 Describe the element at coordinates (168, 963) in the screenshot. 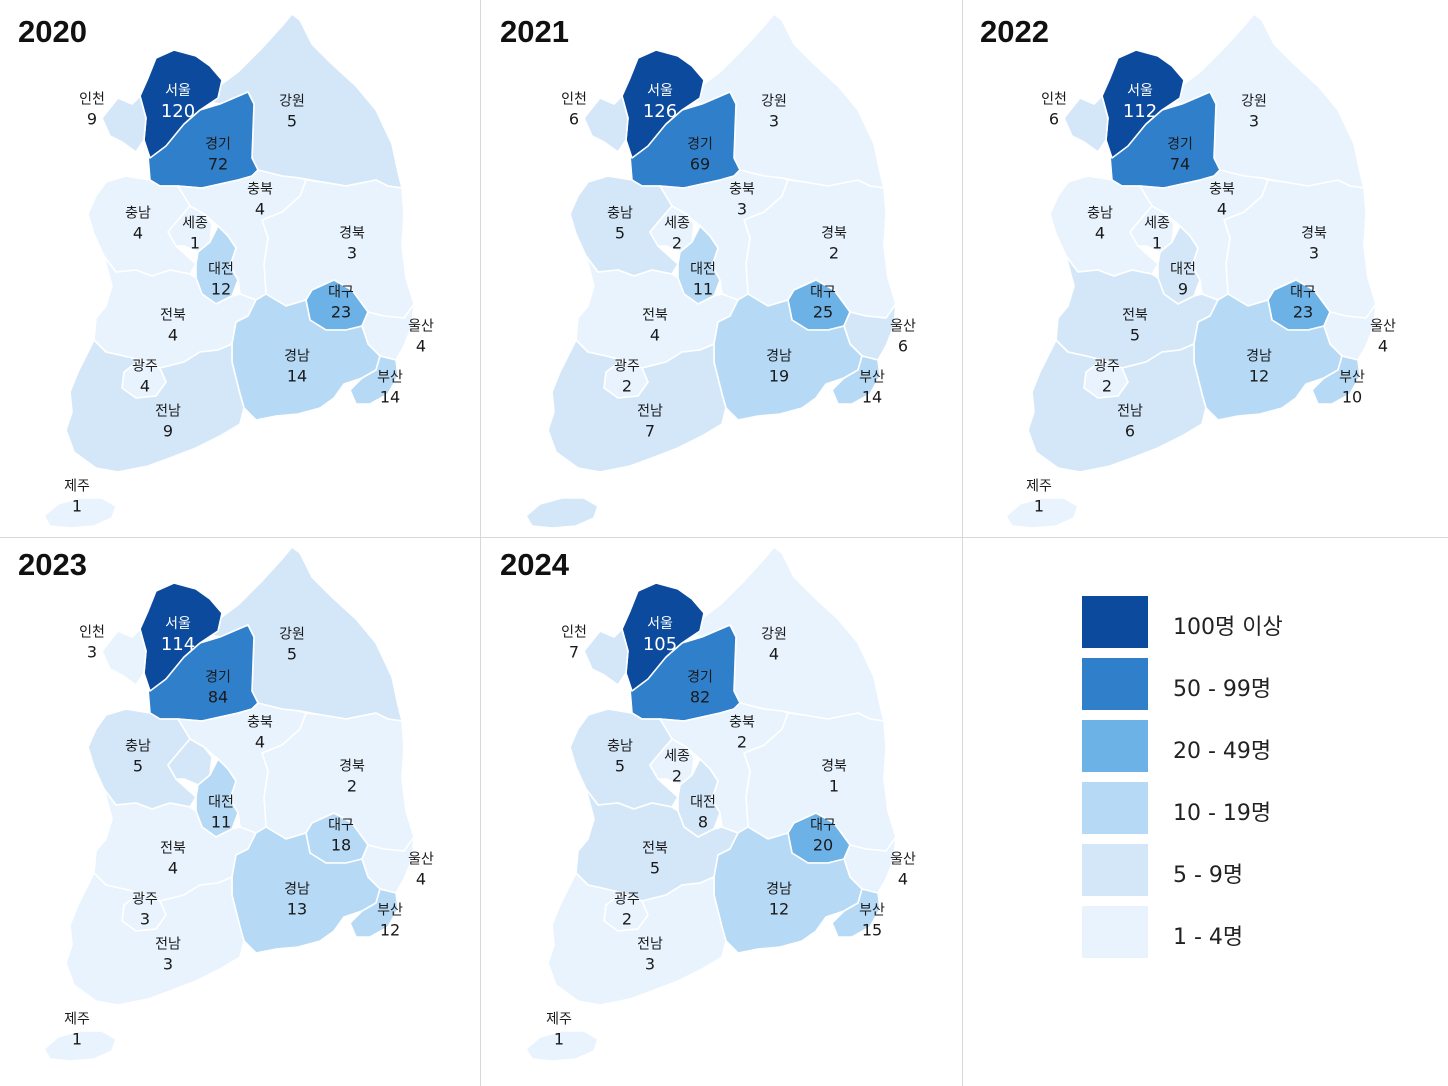

I see `region-value: 3` at that location.